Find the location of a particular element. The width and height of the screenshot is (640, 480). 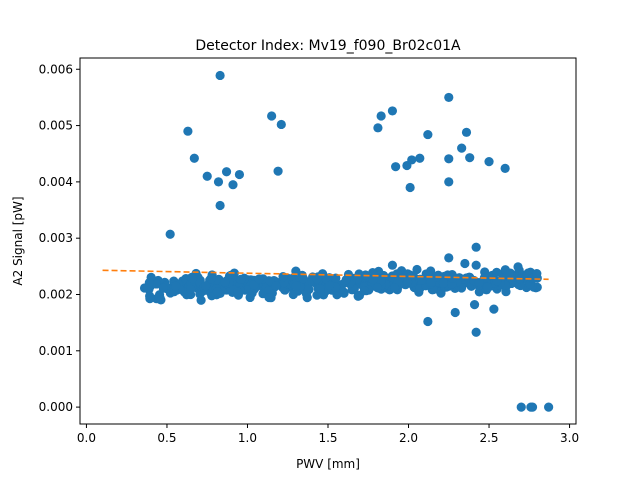

y-axis-label: A2 Signal [pW] is located at coordinates (18, 240).